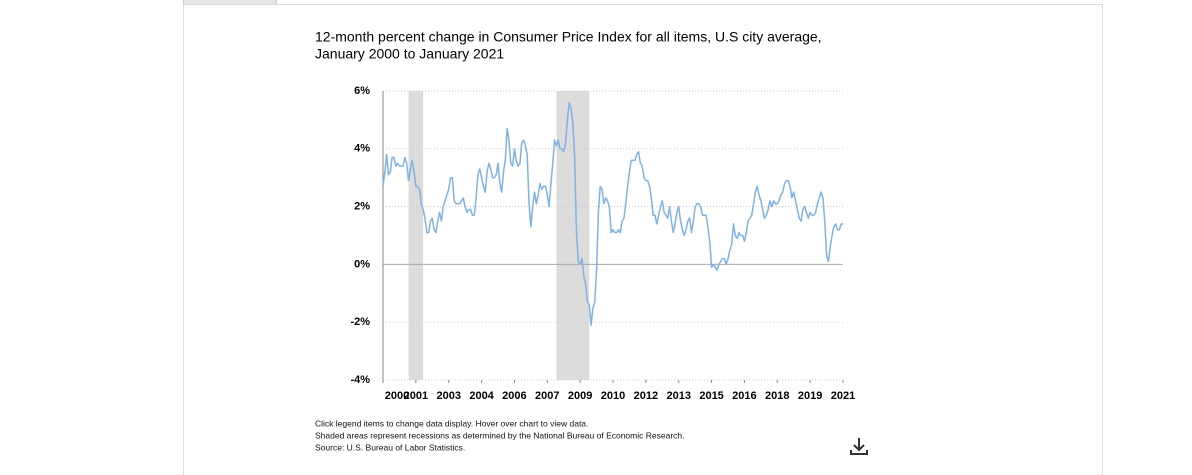  What do you see at coordinates (547, 396) in the screenshot?
I see `x-tick-label: 2007` at bounding box center [547, 396].